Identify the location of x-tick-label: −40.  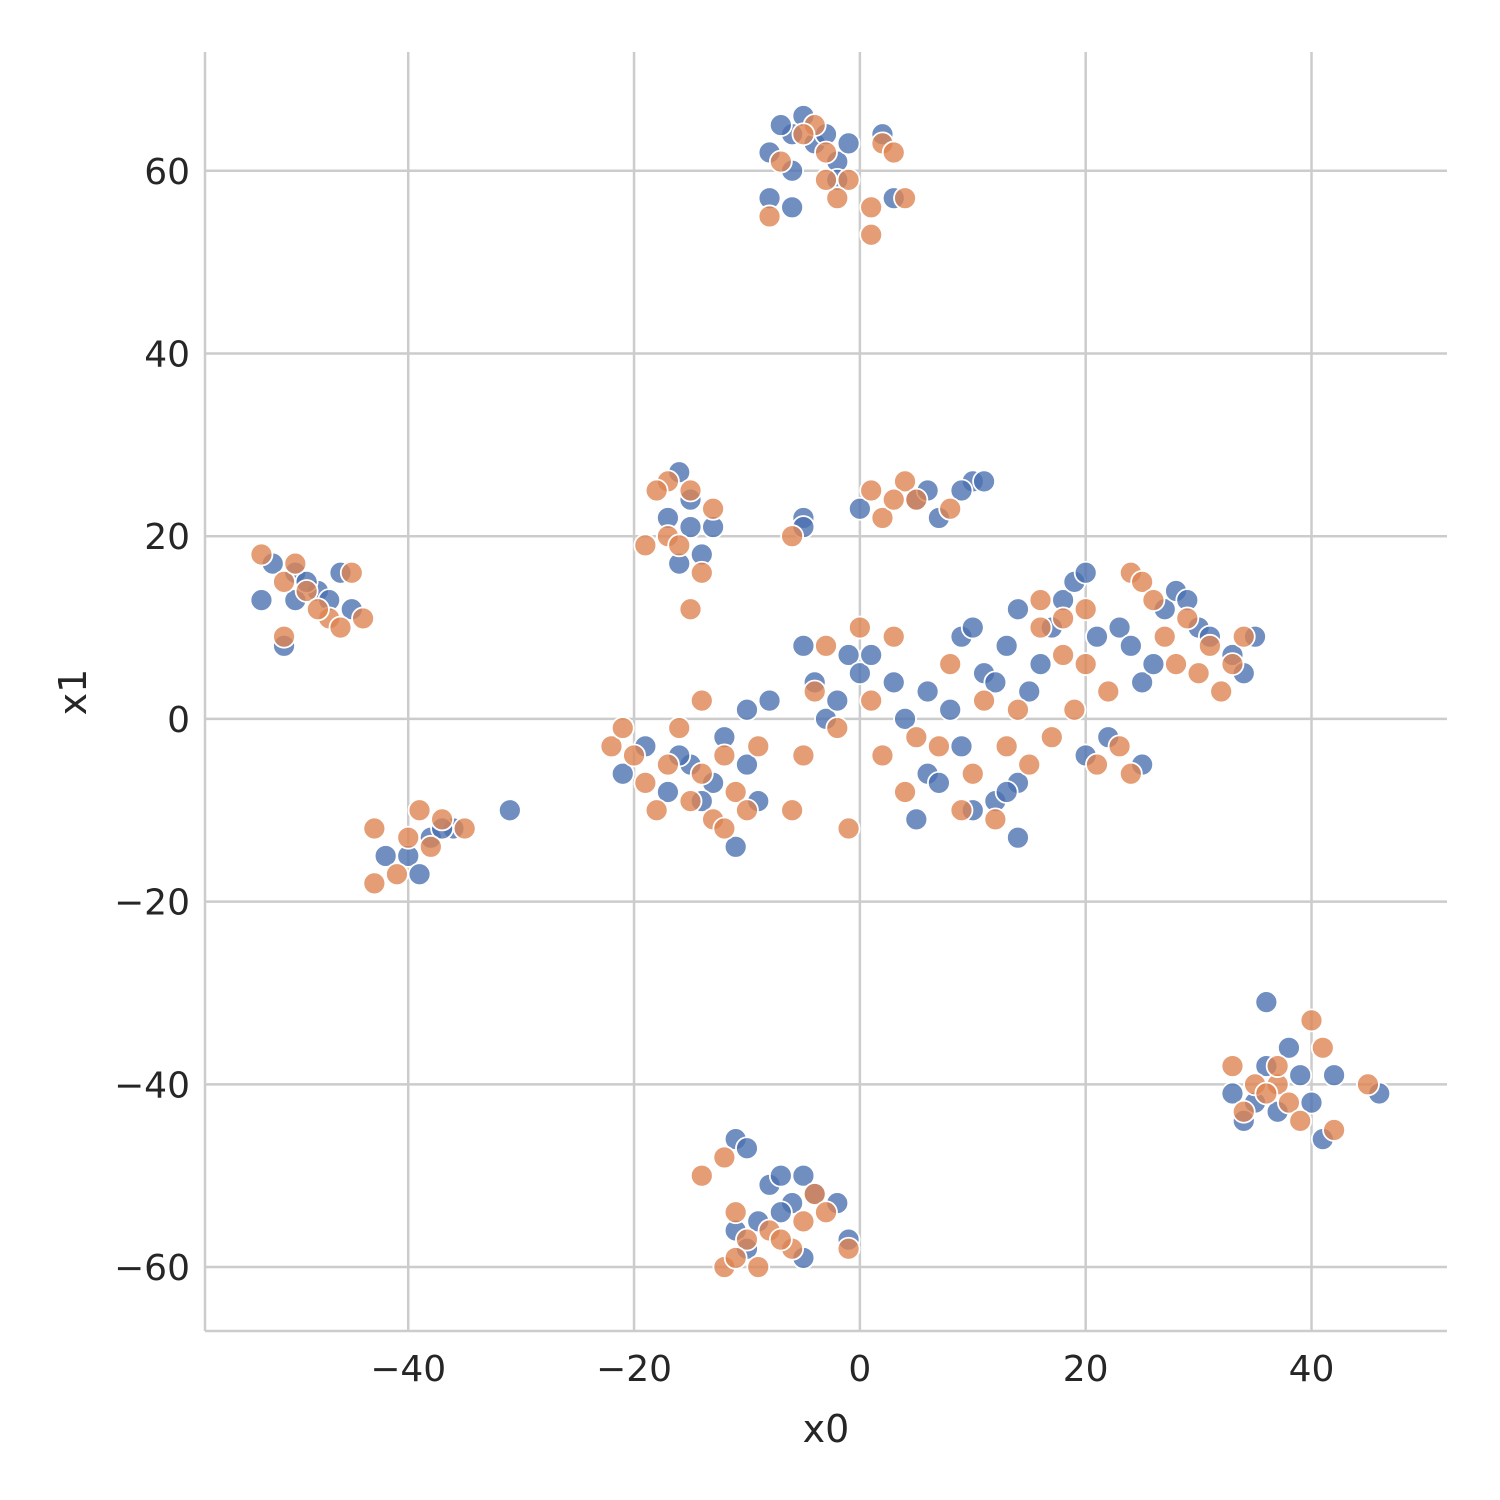
(408, 1369).